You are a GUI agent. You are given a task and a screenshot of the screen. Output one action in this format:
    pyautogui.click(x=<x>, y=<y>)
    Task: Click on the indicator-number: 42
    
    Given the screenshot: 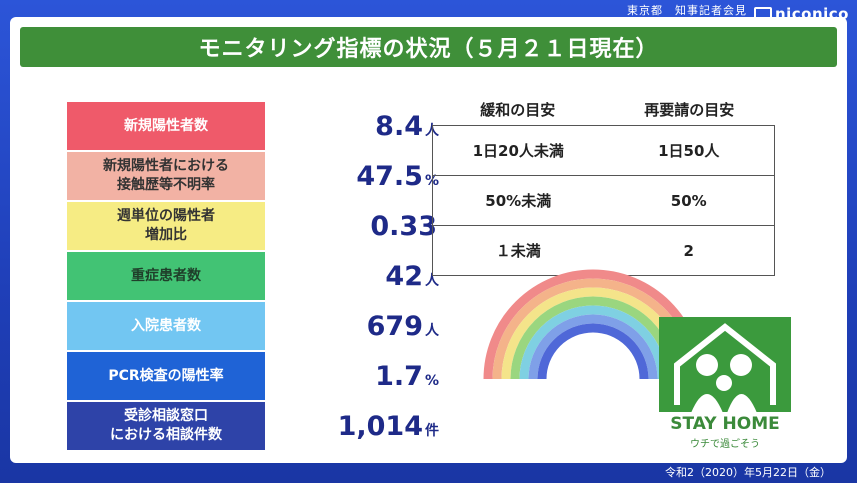 What is the action you would take?
    pyautogui.click(x=404, y=276)
    